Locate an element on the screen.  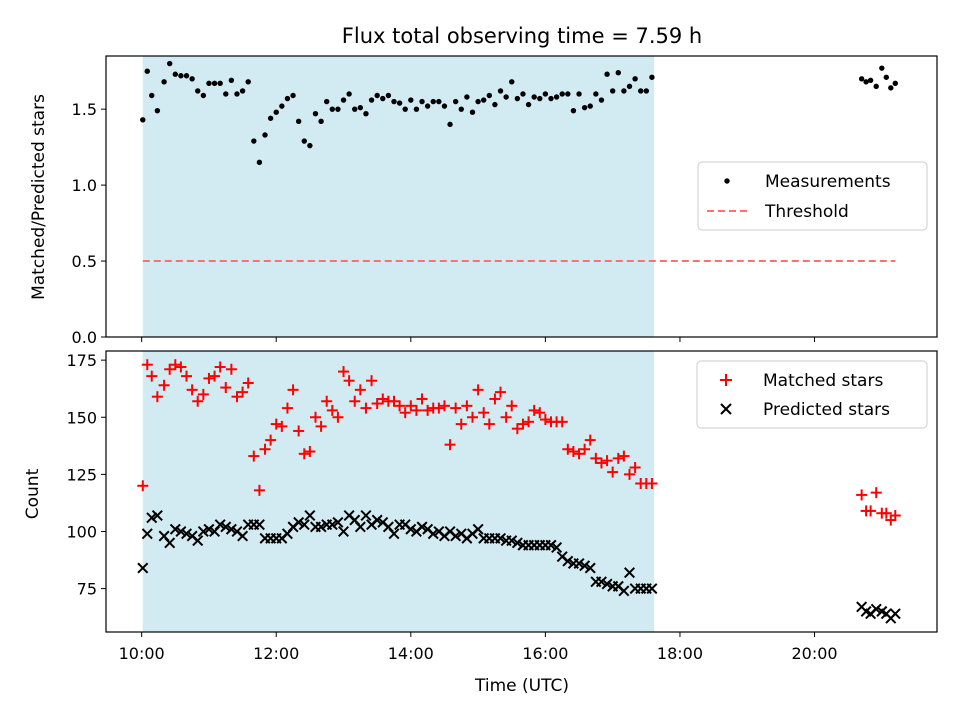
top-ytick-label: 1.0 is located at coordinates (84, 185).